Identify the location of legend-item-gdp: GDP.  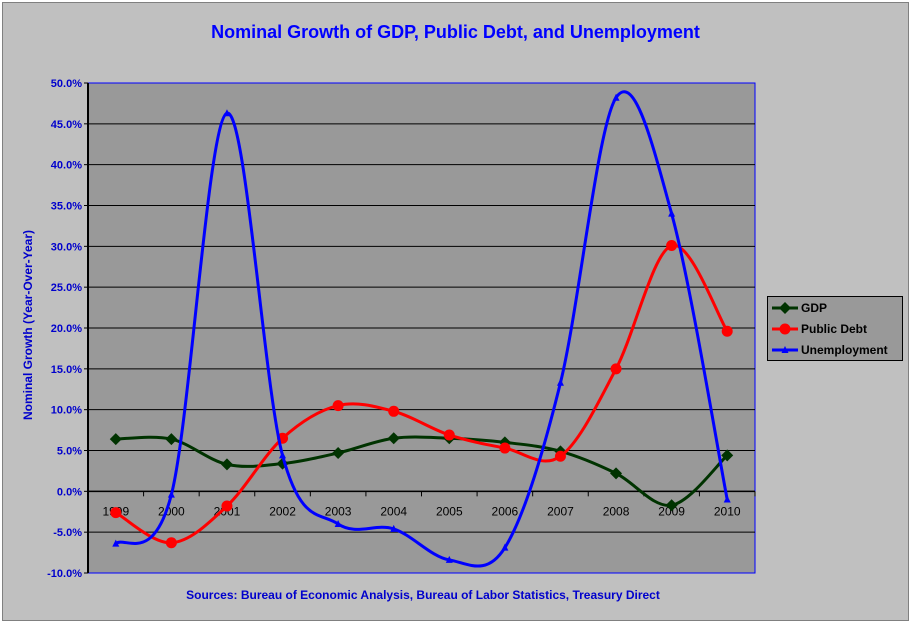
(835, 308).